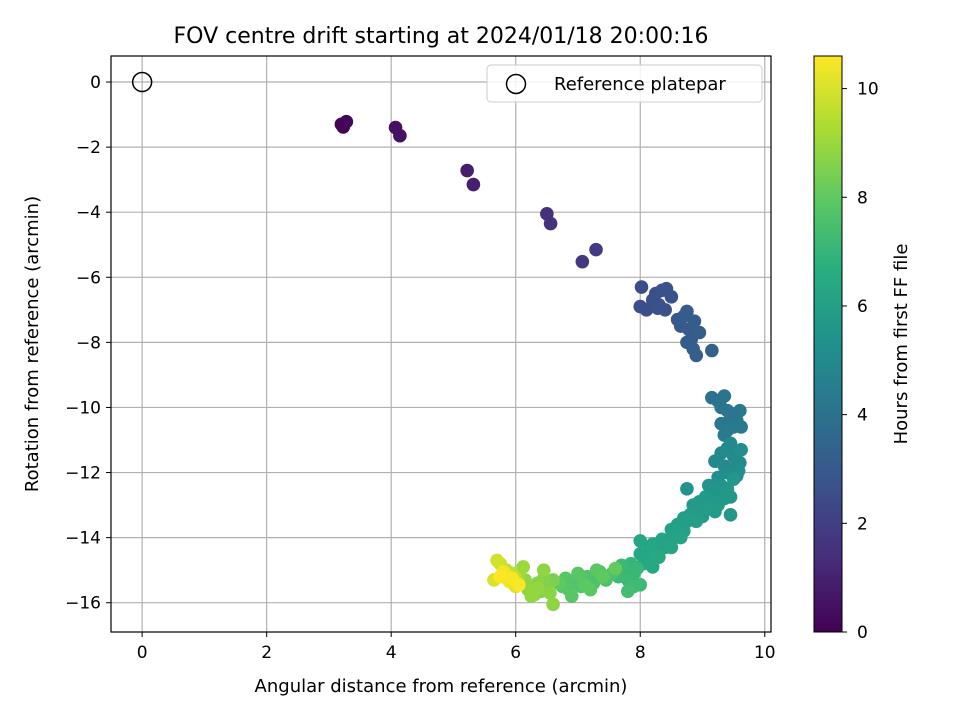  Describe the element at coordinates (862, 307) in the screenshot. I see `colorbar-tick-label: 6` at that location.